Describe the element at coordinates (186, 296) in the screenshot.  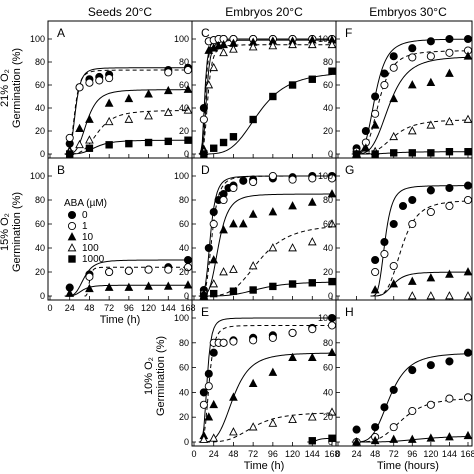
I see `y-tick-label: 0` at that location.